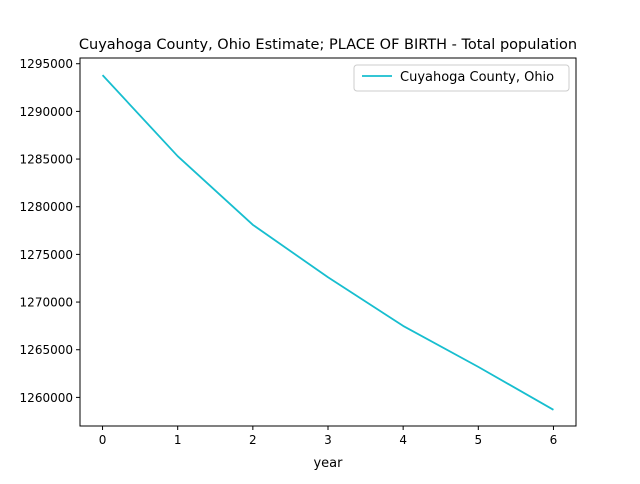  I want to click on legend: Cuyahoga County, Ohio, so click(461, 78).